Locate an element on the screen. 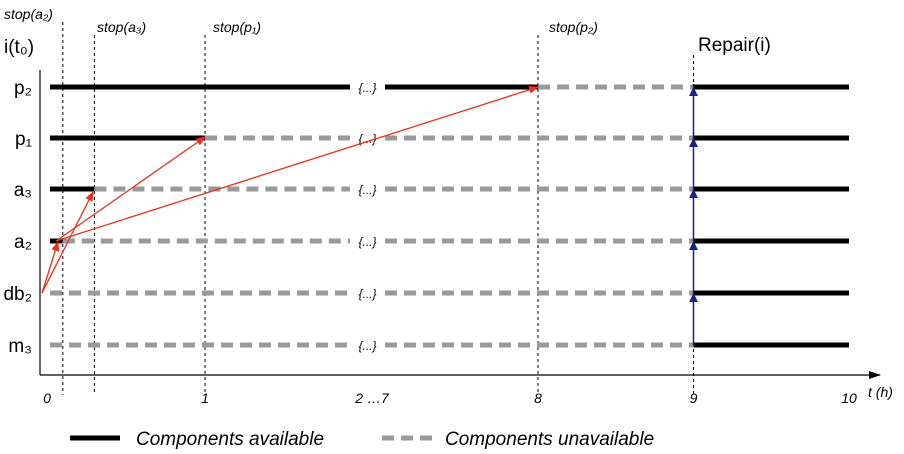 This screenshot has width=904, height=454. x-tick-label: 2 …7 is located at coordinates (372, 398).